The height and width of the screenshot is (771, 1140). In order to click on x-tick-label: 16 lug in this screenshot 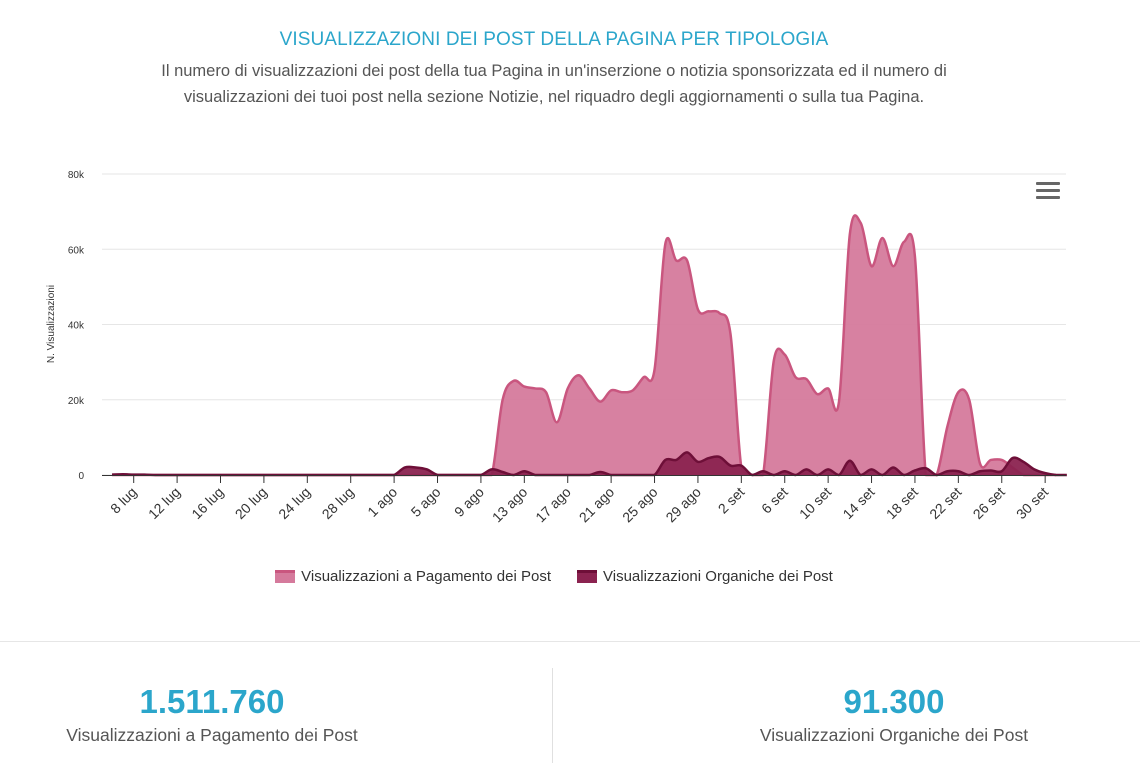, I will do `click(207, 503)`.